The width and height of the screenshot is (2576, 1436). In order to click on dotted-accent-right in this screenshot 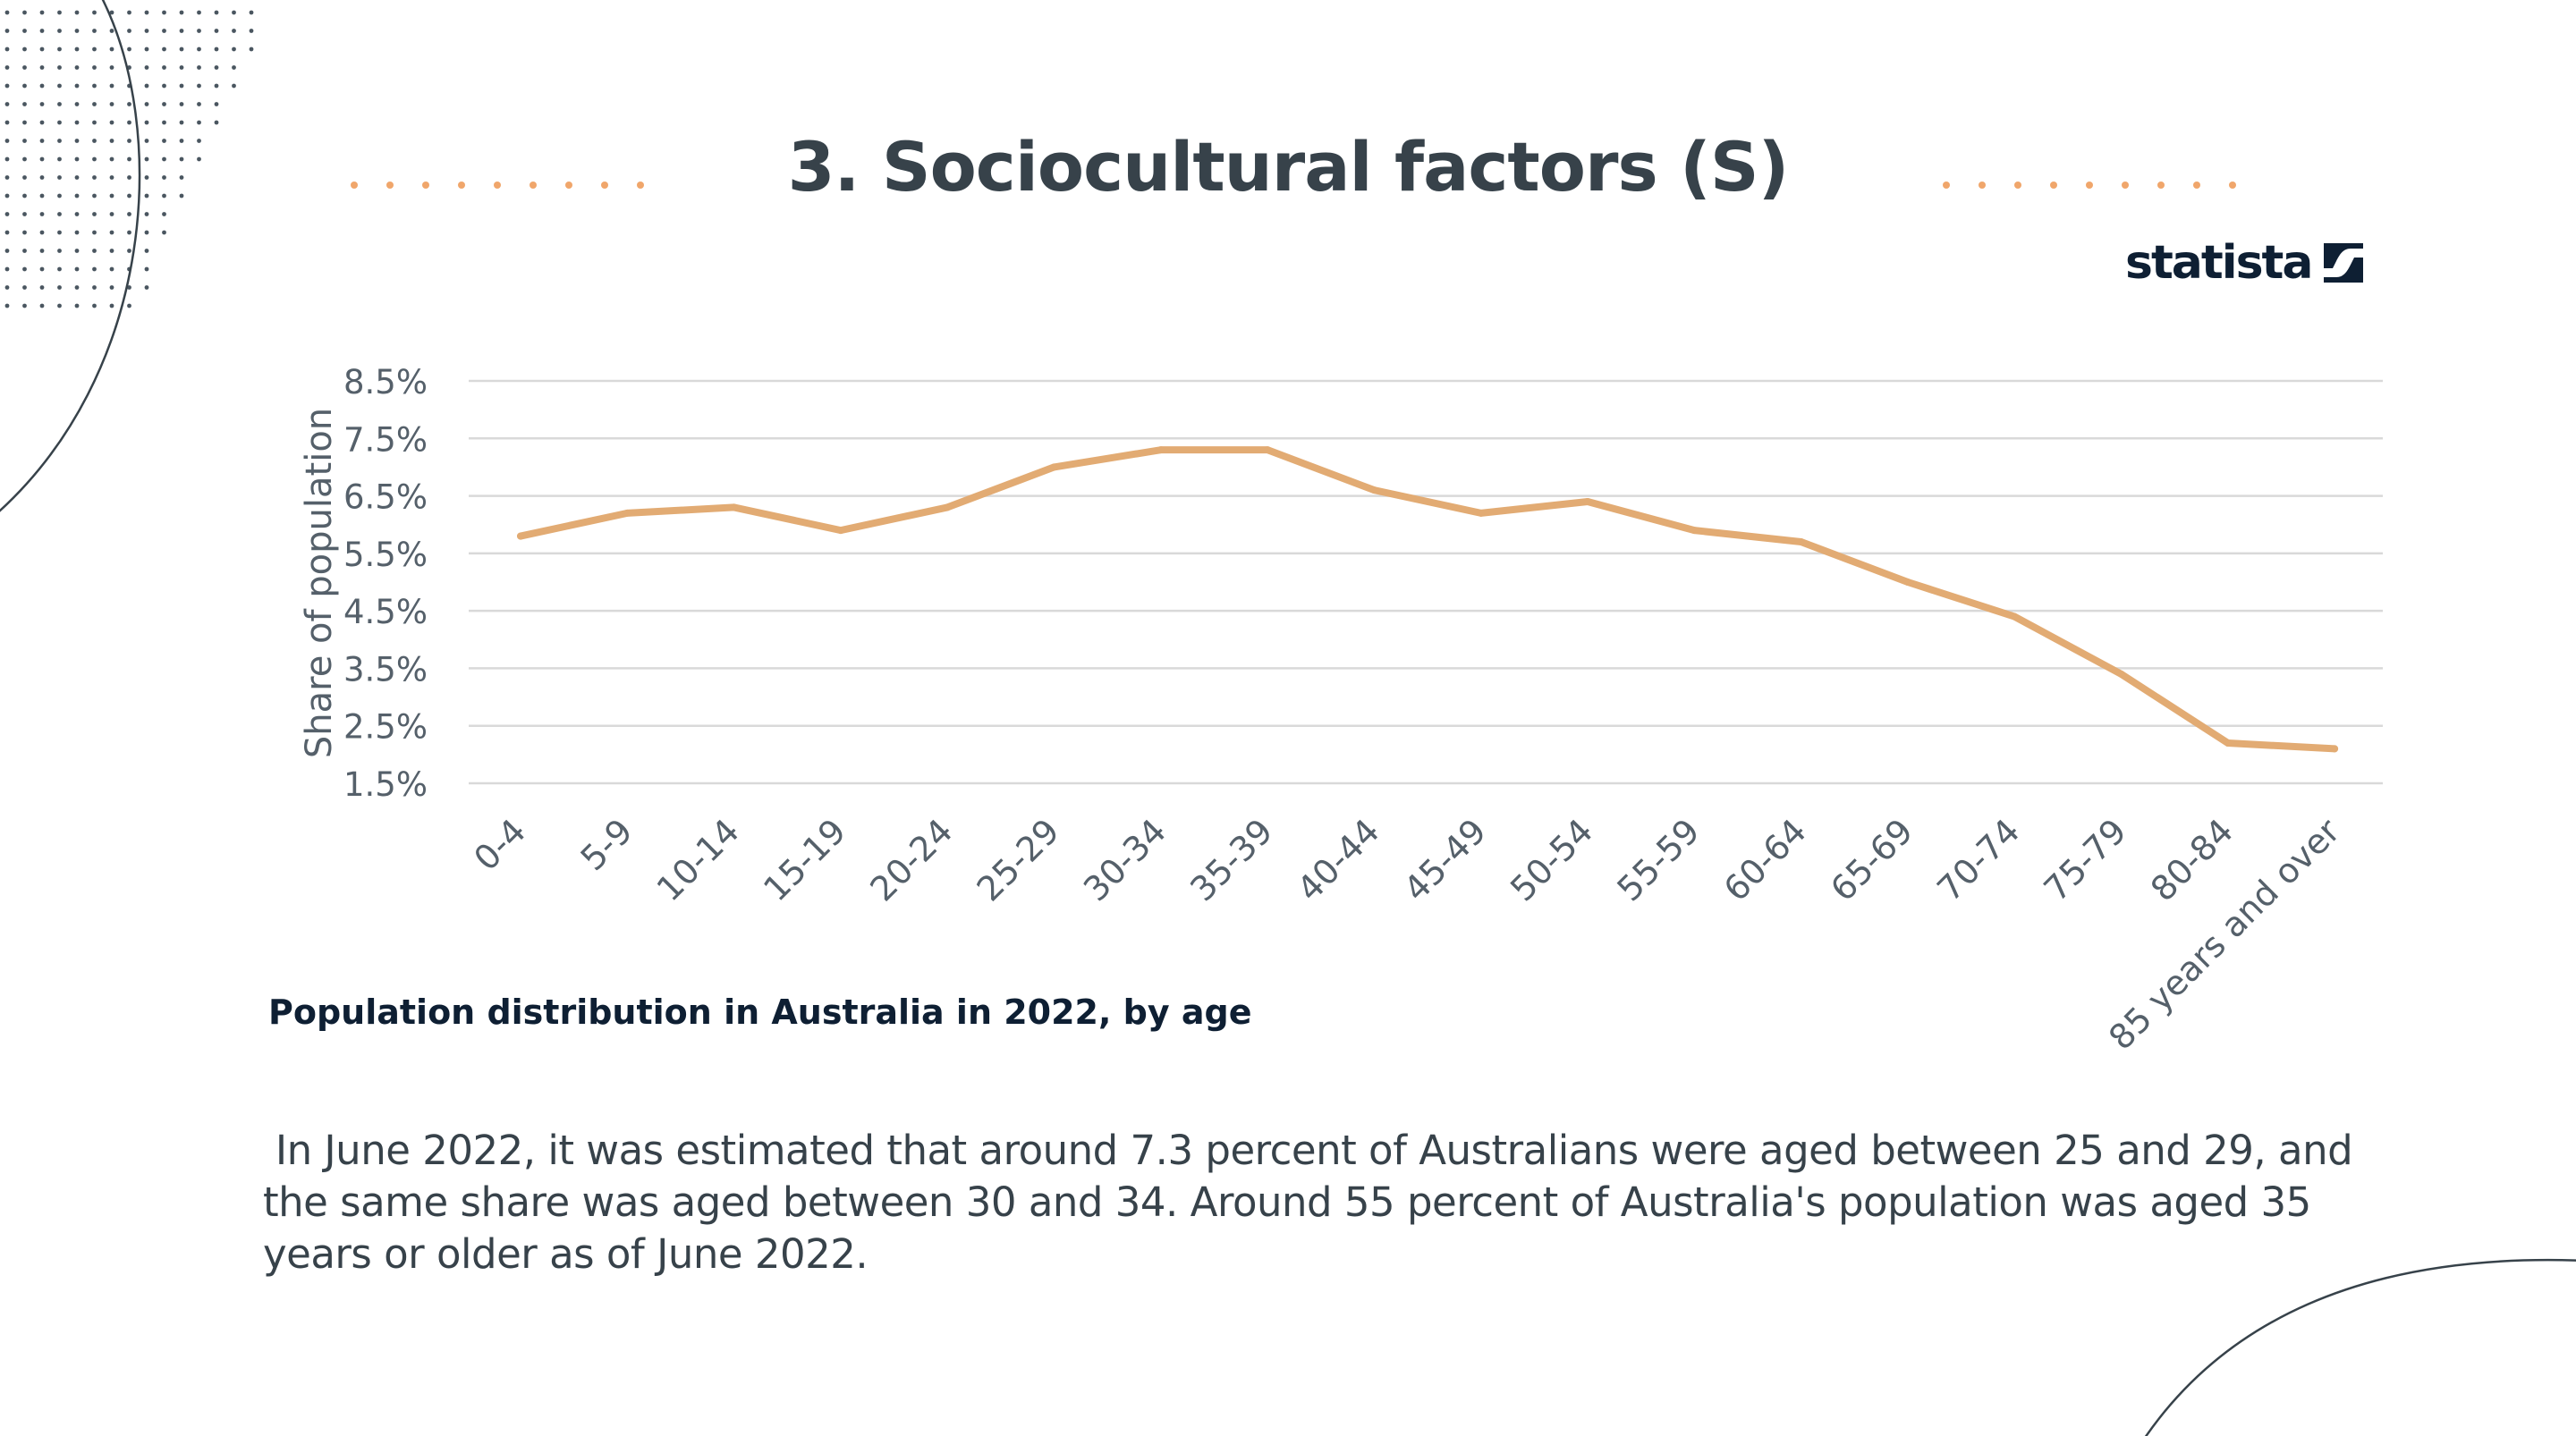, I will do `click(2089, 186)`.